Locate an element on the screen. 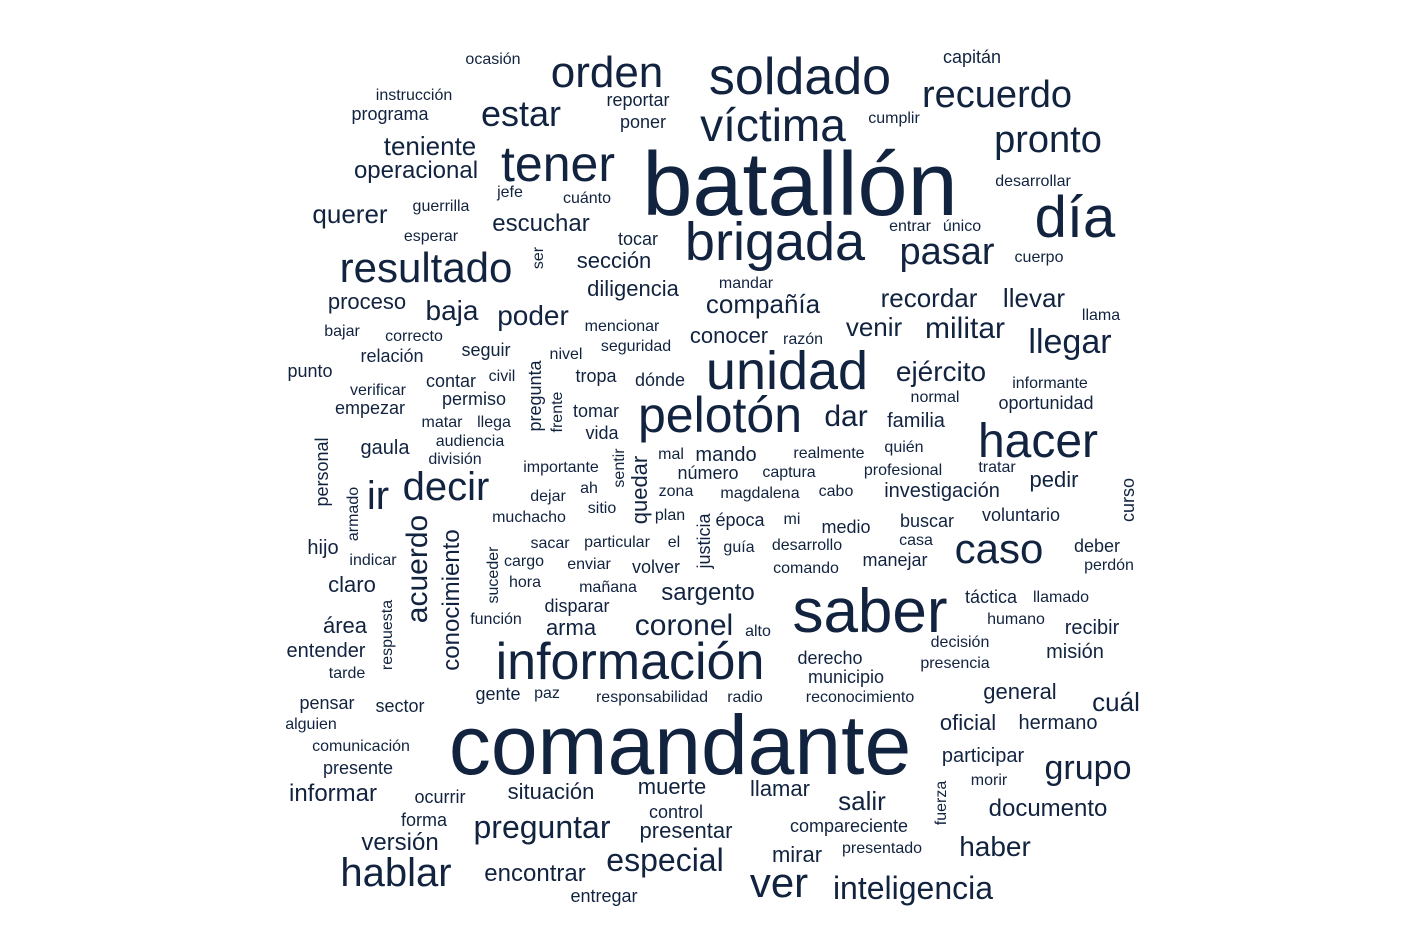 Image resolution: width=1417 pixels, height=944 pixels. word-122: guerrilla is located at coordinates (441, 206).